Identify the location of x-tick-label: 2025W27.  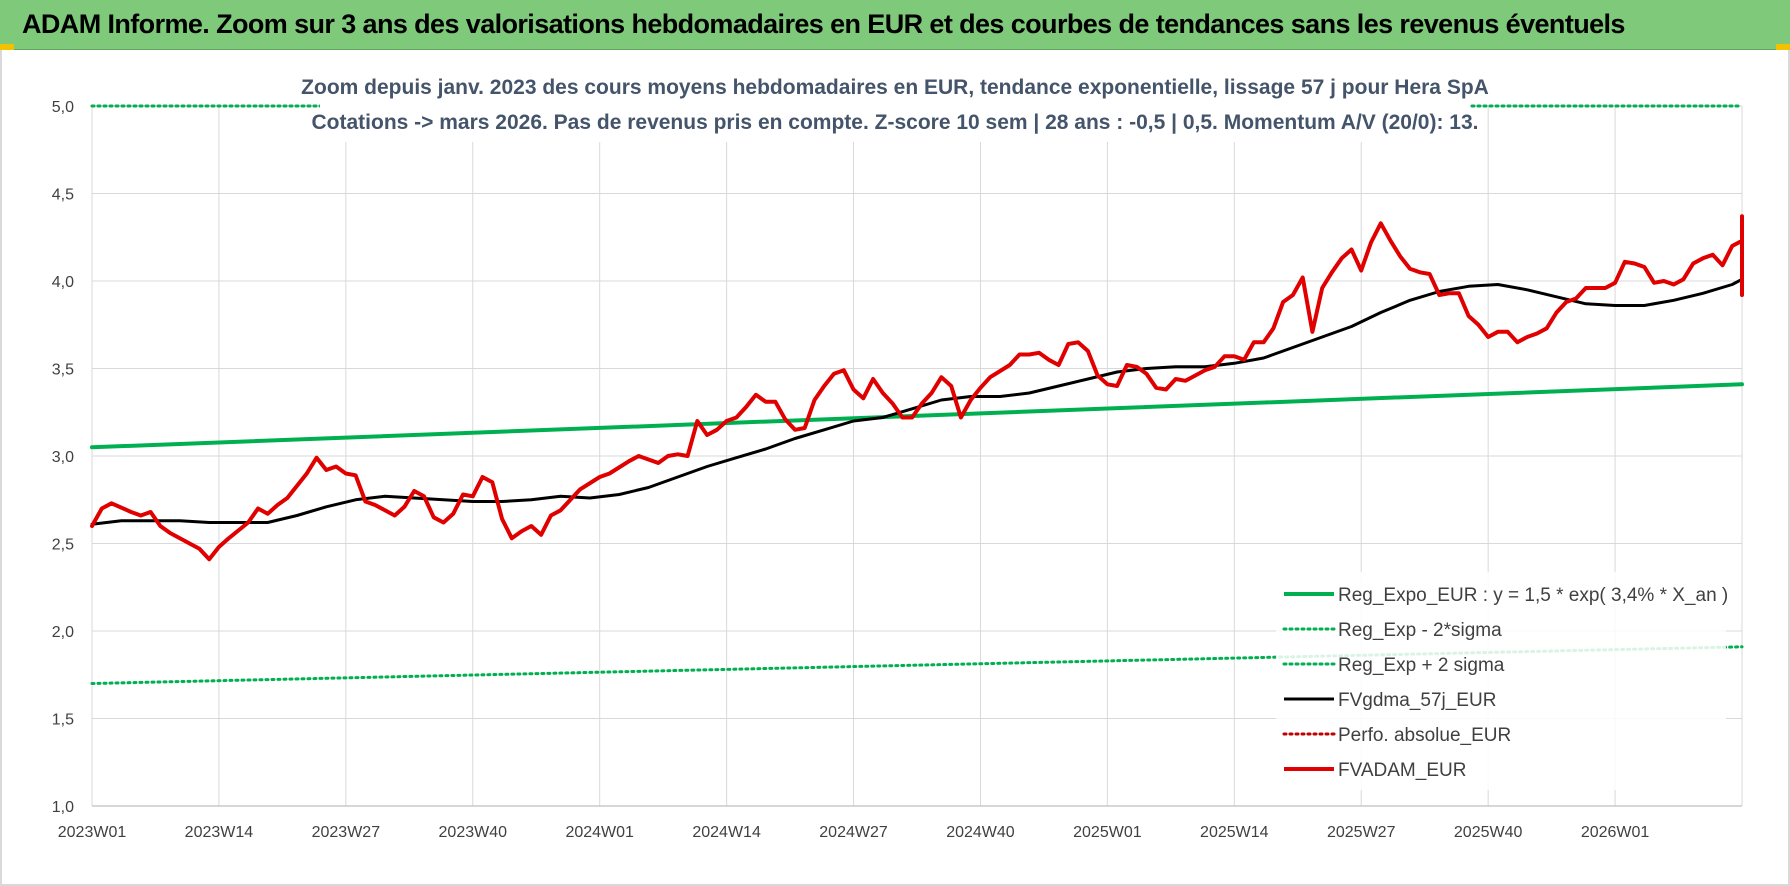
(1361, 832).